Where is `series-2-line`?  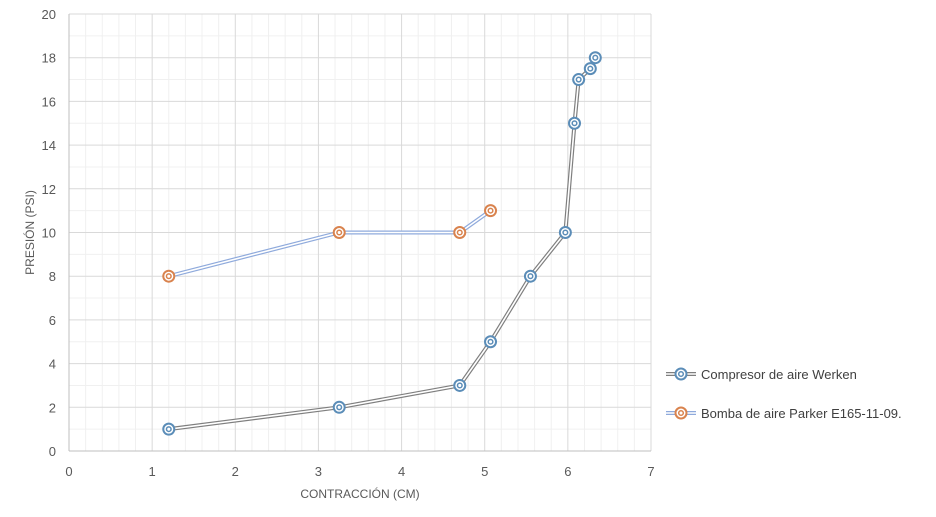 series-2-line is located at coordinates (330, 244).